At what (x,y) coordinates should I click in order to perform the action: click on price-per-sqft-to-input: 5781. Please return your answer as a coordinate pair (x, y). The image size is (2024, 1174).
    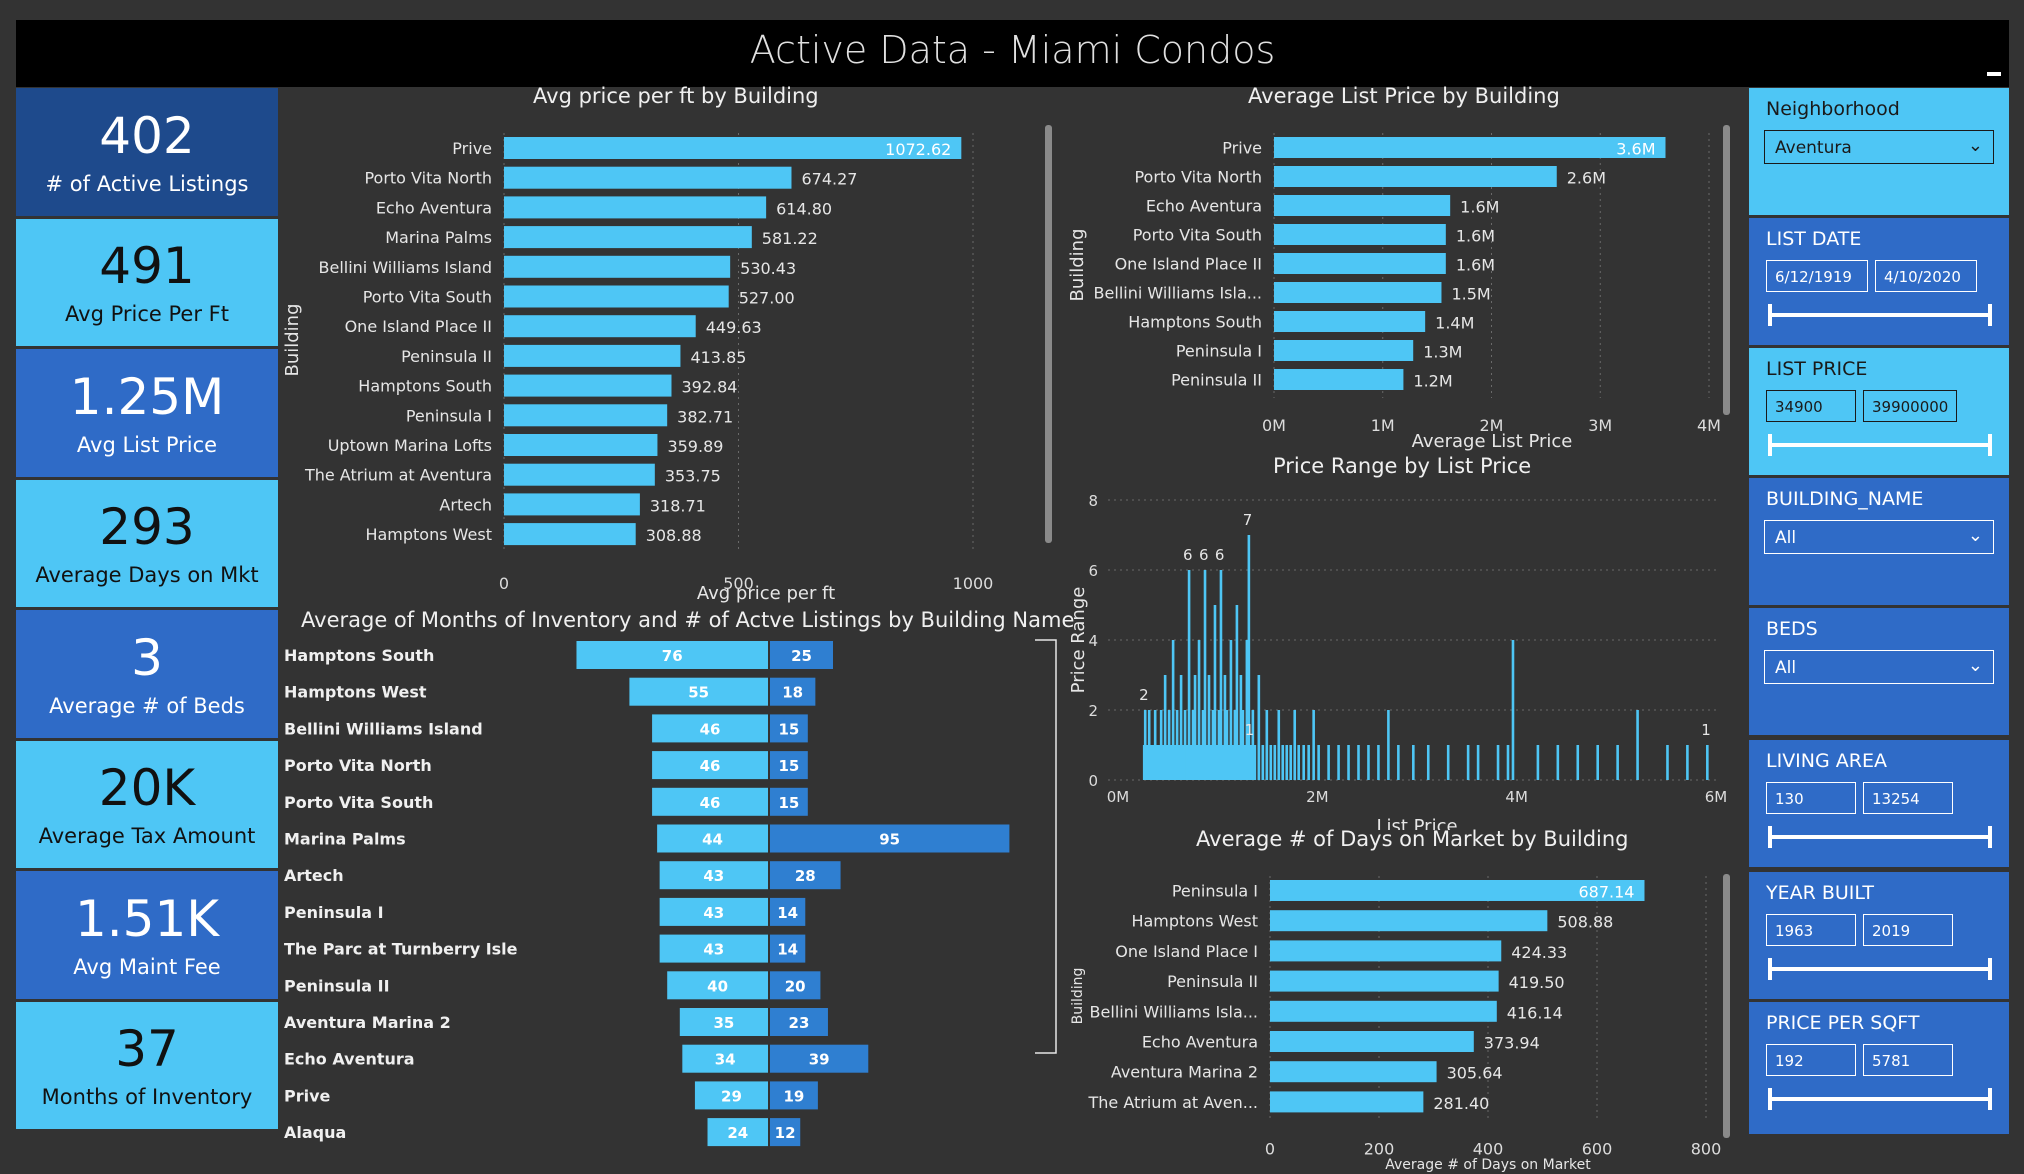
    Looking at the image, I should click on (1908, 1060).